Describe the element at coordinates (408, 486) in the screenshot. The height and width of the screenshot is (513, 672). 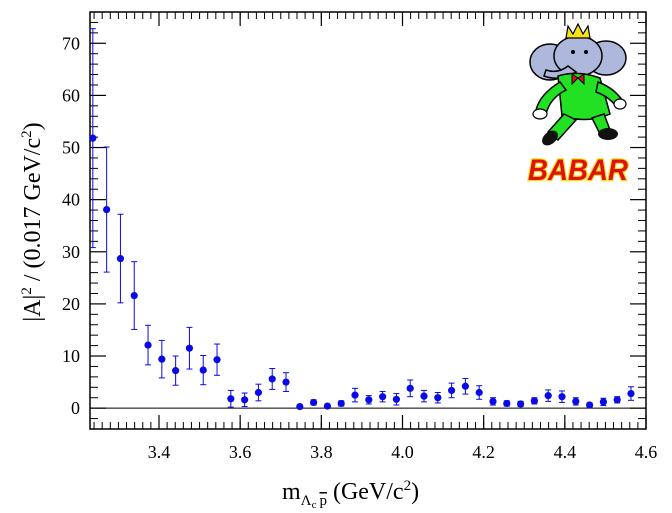
I see `x-axis-title-units-sup: 2` at that location.